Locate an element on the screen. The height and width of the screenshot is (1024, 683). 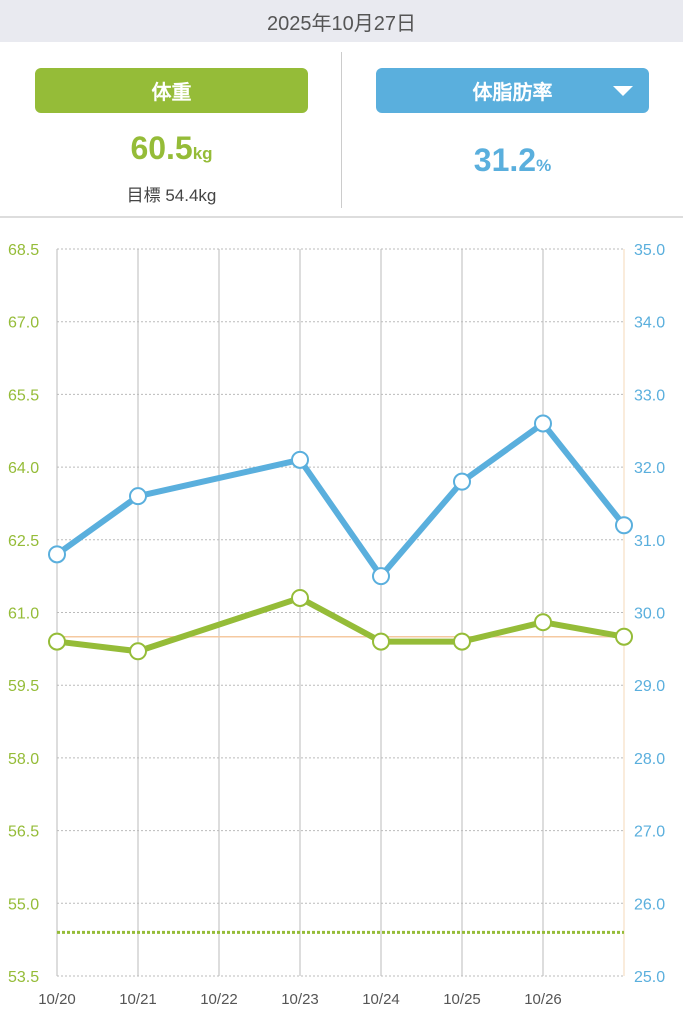
date-label: 2025年10月27日 is located at coordinates (341, 23).